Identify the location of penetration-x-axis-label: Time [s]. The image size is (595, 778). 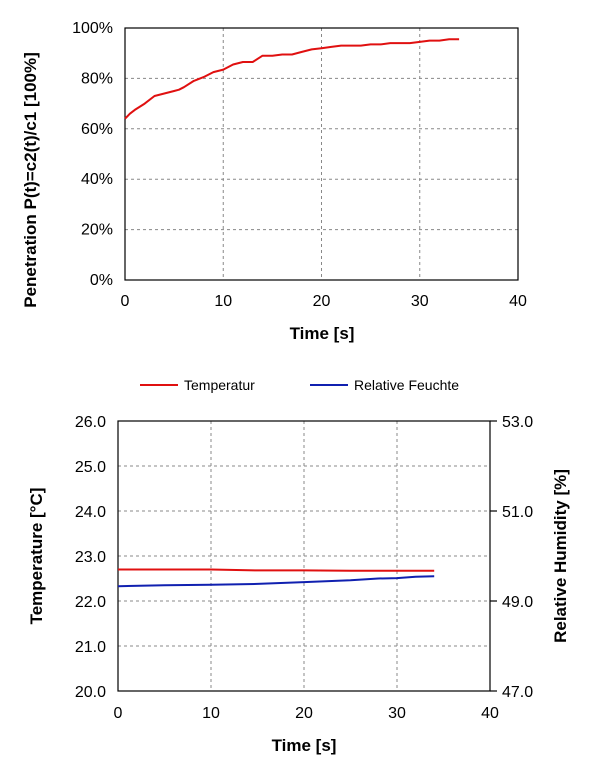
(322, 333).